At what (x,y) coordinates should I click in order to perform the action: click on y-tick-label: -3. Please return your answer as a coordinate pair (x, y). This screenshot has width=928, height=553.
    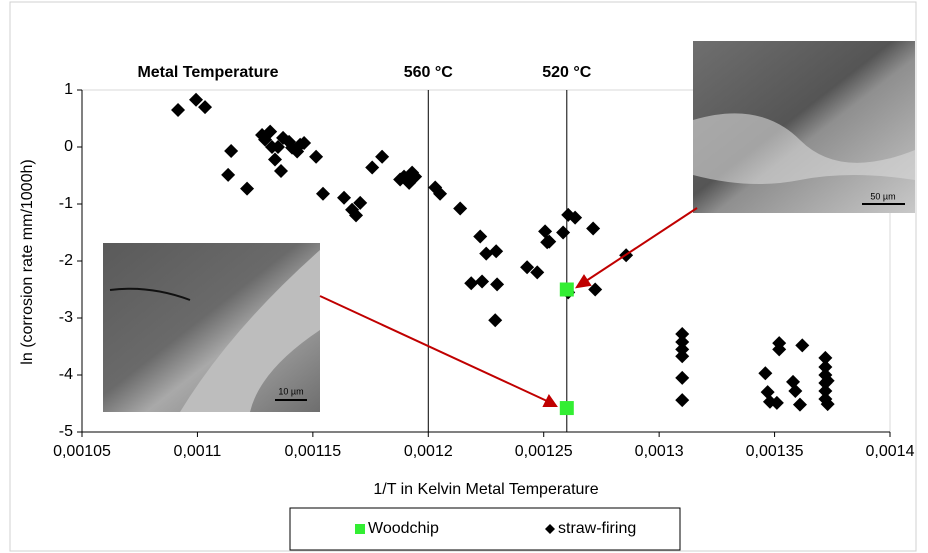
    Looking at the image, I should click on (66, 317).